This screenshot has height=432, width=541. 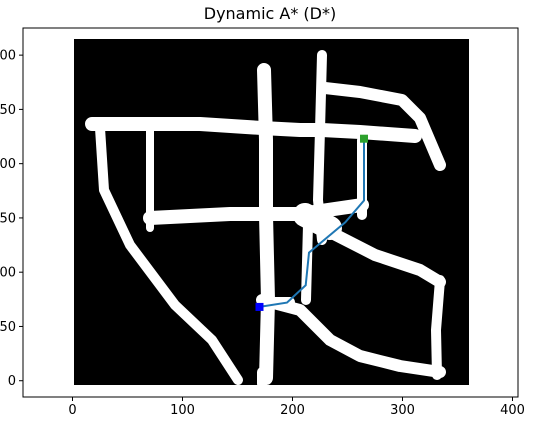 I want to click on x-axis-ticks: 0 100 200 300 400, so click(x=296, y=407).